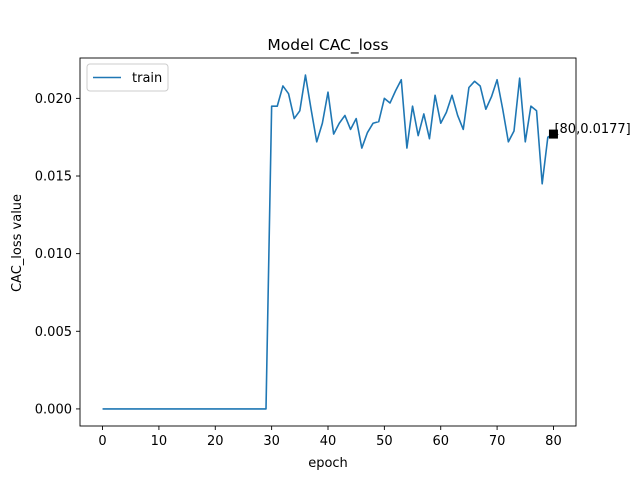  What do you see at coordinates (497, 441) in the screenshot?
I see `x-tick-label: 70` at bounding box center [497, 441].